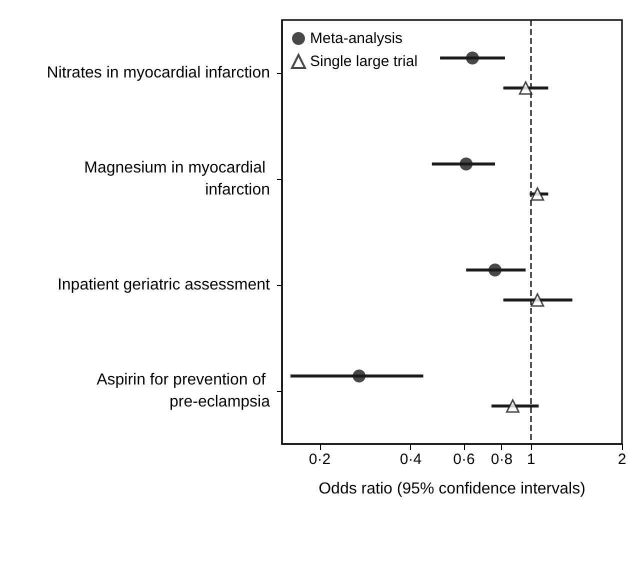  I want to click on x-tick-label: 0·6, so click(464, 459).